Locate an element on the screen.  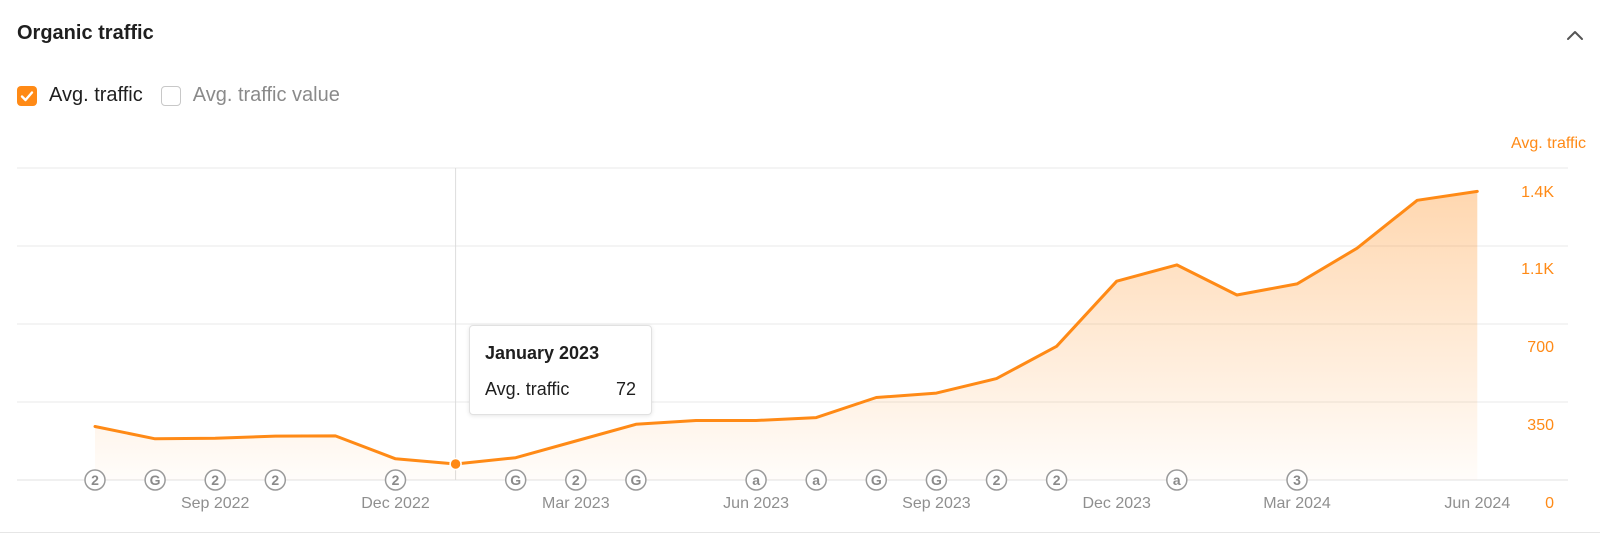
x-tick-label: Jun 2024 is located at coordinates (1477, 503).